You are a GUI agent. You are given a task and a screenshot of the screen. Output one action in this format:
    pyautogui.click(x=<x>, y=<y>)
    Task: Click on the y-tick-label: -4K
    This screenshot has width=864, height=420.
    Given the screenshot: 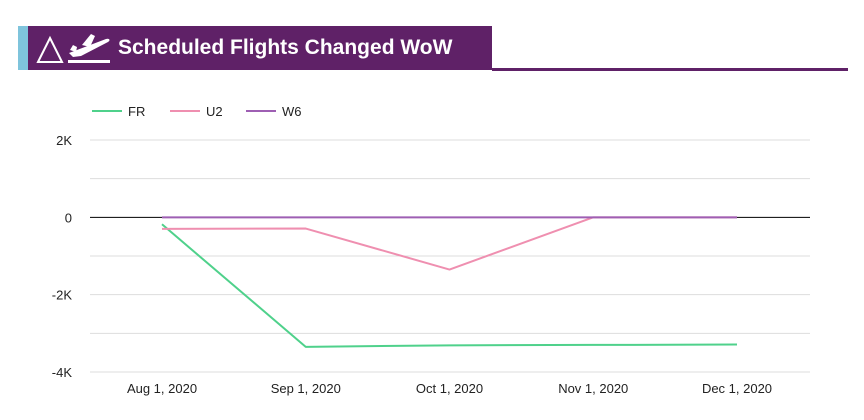 What is the action you would take?
    pyautogui.click(x=62, y=372)
    